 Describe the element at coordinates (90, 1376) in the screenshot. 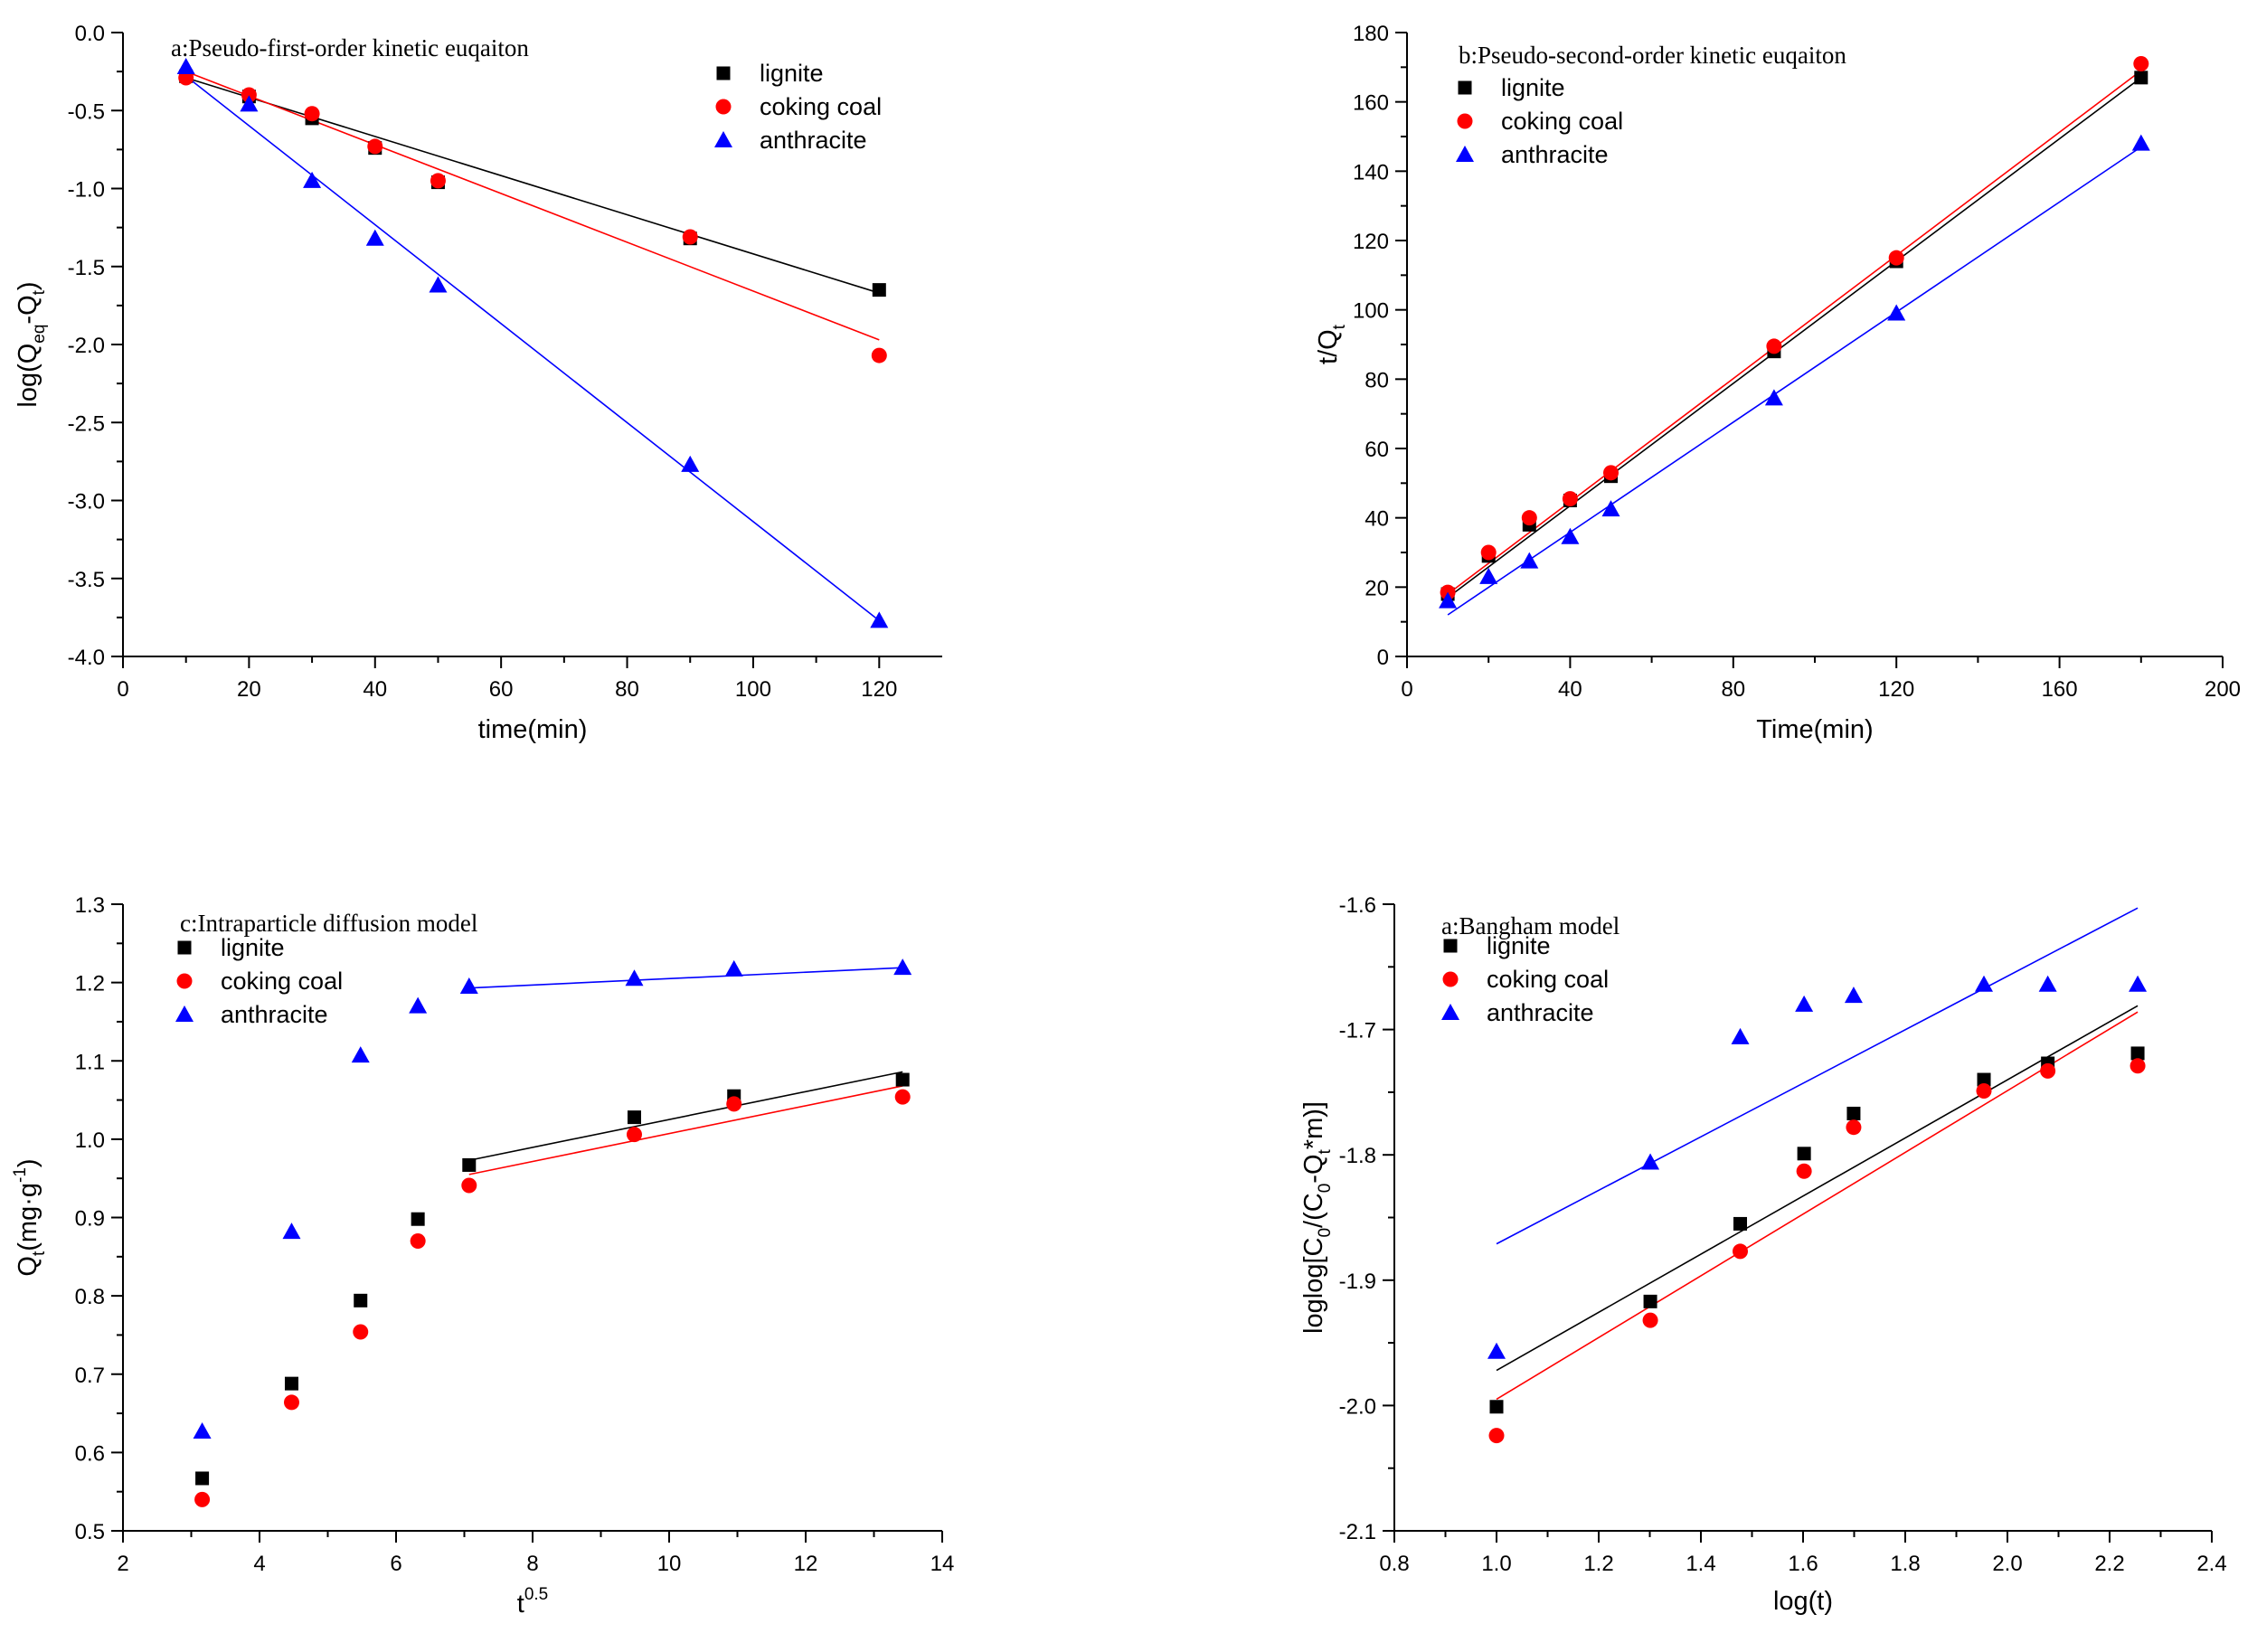

I see `y-tick-label: 0.7` at that location.